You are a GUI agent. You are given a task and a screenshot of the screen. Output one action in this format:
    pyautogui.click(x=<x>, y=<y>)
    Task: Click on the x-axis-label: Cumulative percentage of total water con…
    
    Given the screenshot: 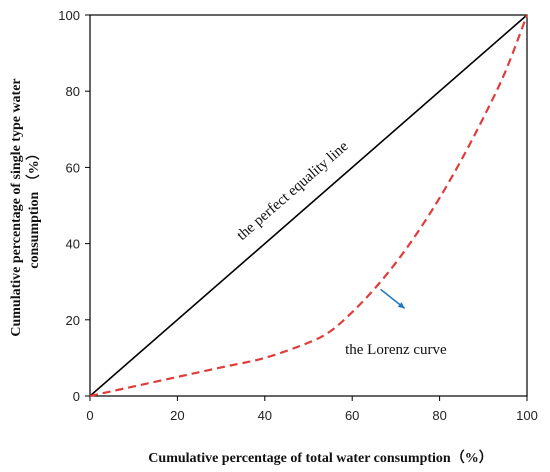 What is the action you would take?
    pyautogui.click(x=320, y=458)
    